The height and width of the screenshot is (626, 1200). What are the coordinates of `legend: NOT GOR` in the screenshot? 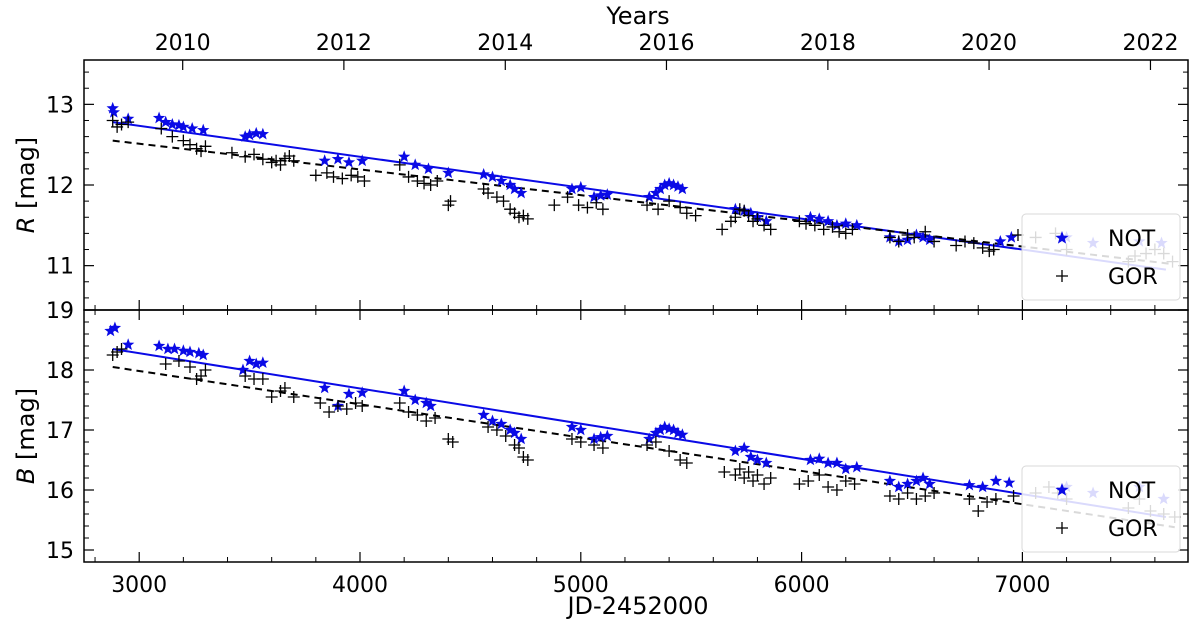 It's located at (1101, 257).